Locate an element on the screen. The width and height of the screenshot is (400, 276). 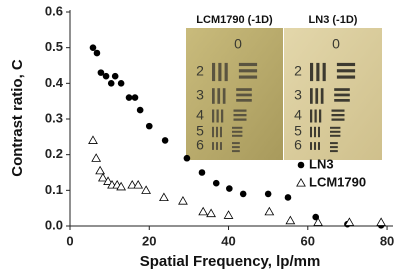
inset-digit: 3 is located at coordinates (200, 95).